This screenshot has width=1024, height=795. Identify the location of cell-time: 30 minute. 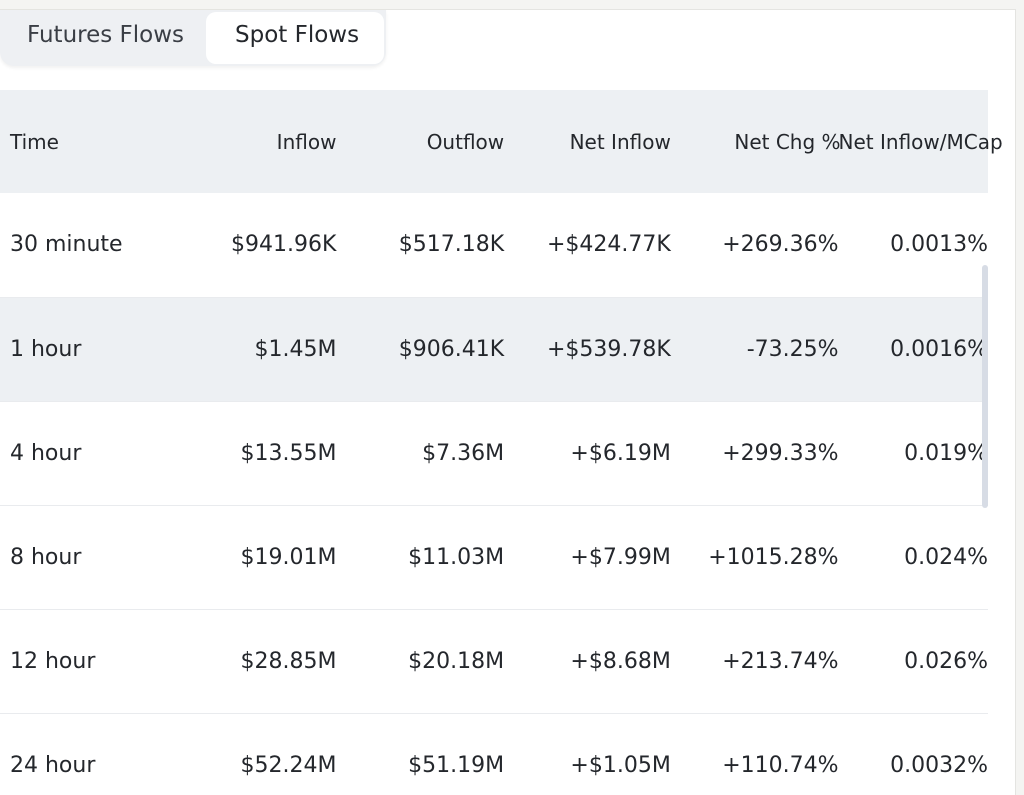
(66, 245).